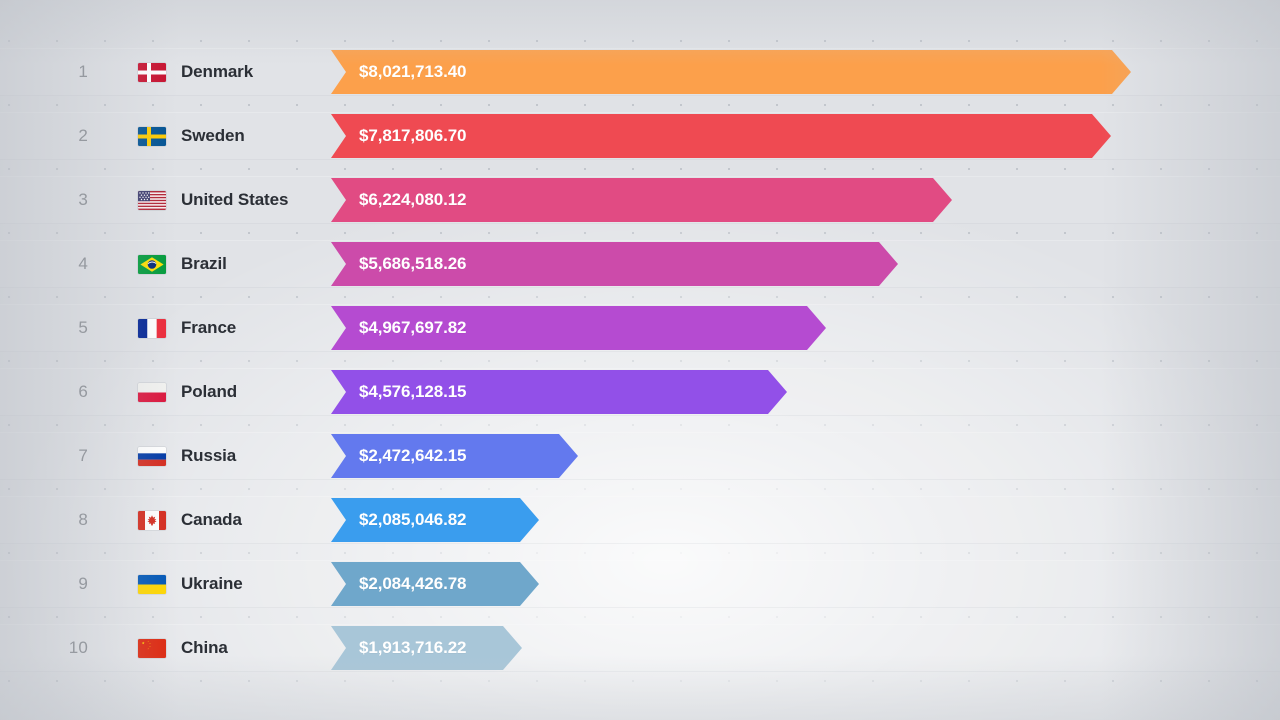  I want to click on ranking-row: 6 Poland $4,576,128.15, so click(640, 392).